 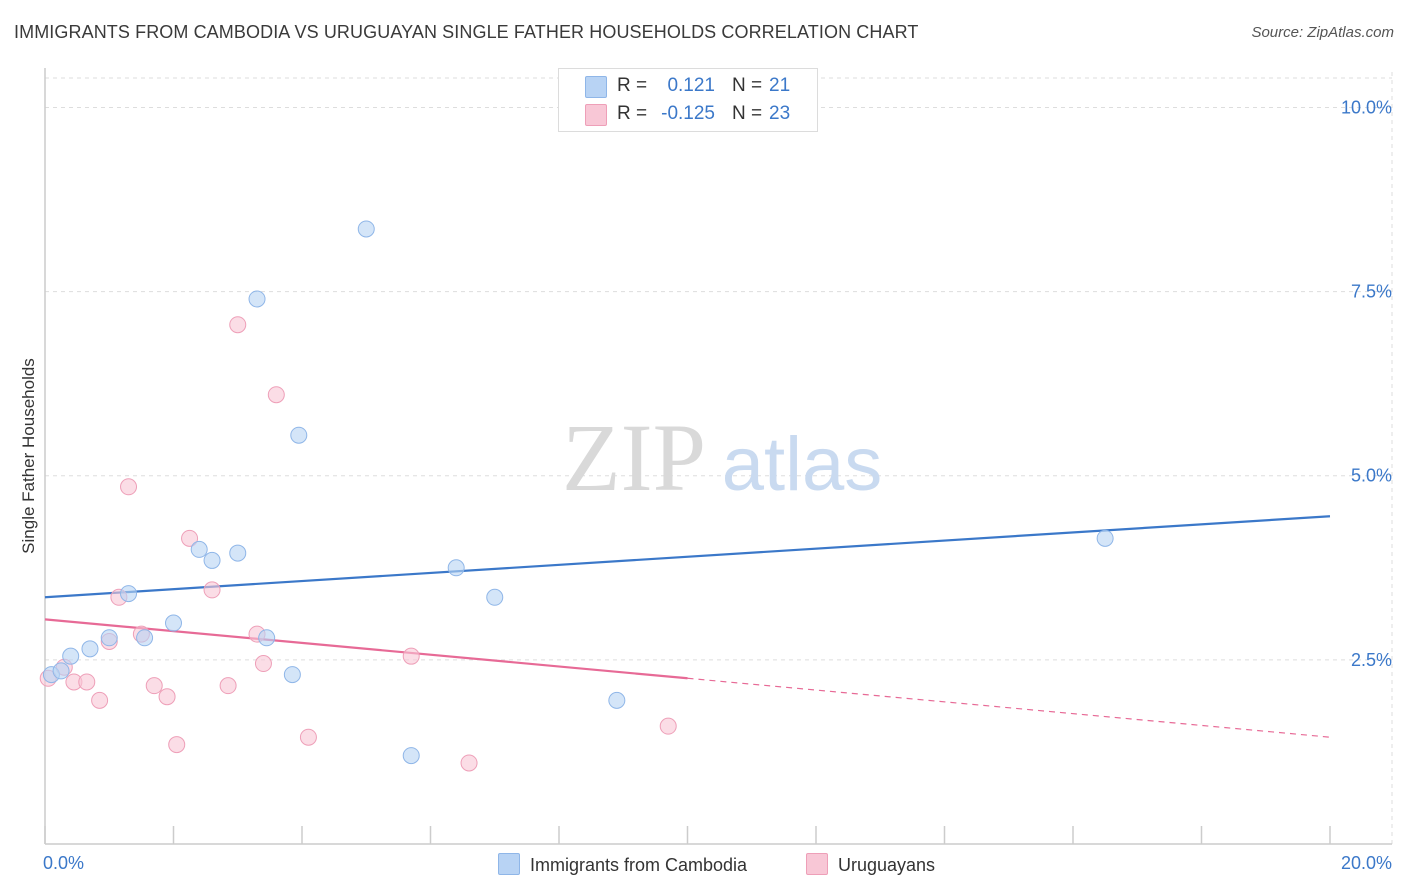 What do you see at coordinates (63, 863) in the screenshot?
I see `x-tick-label-min: 0.0%` at bounding box center [63, 863].